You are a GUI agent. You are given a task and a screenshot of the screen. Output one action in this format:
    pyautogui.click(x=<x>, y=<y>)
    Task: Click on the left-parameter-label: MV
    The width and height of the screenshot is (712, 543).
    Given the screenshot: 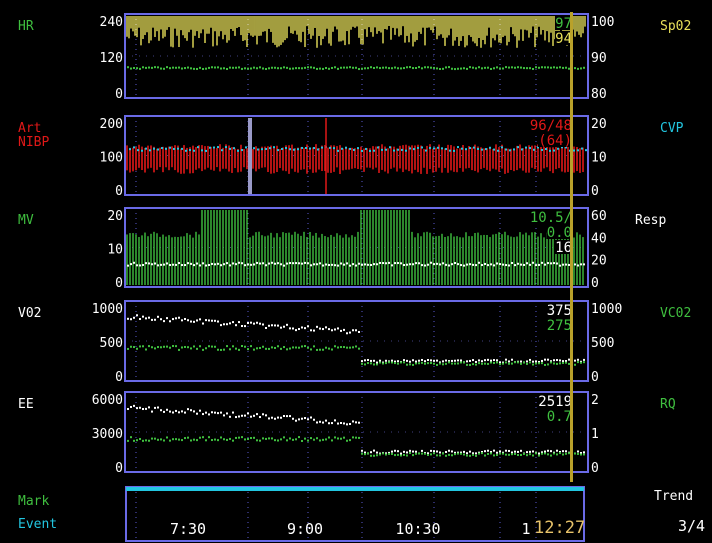 What is the action you would take?
    pyautogui.click(x=26, y=220)
    